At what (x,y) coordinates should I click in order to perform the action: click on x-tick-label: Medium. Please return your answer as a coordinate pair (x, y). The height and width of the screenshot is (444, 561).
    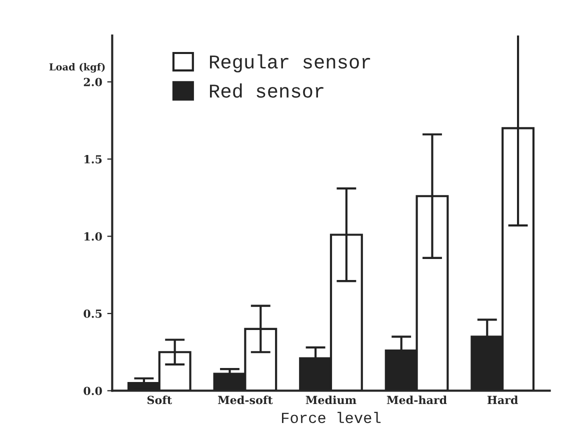
    Looking at the image, I should click on (331, 400).